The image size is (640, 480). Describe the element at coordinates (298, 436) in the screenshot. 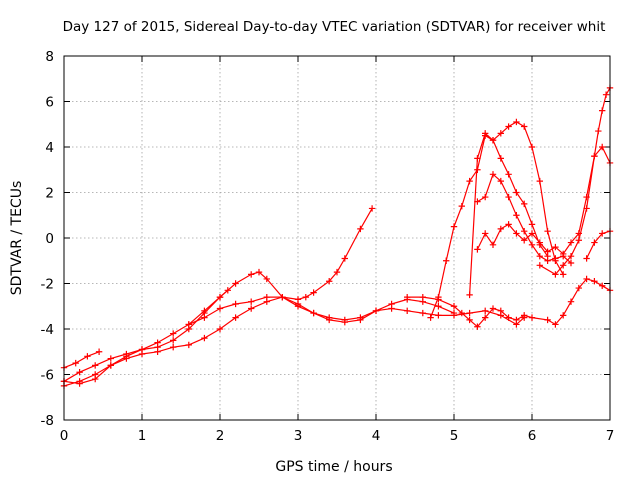

I see `x-tick-label: 3` at that location.